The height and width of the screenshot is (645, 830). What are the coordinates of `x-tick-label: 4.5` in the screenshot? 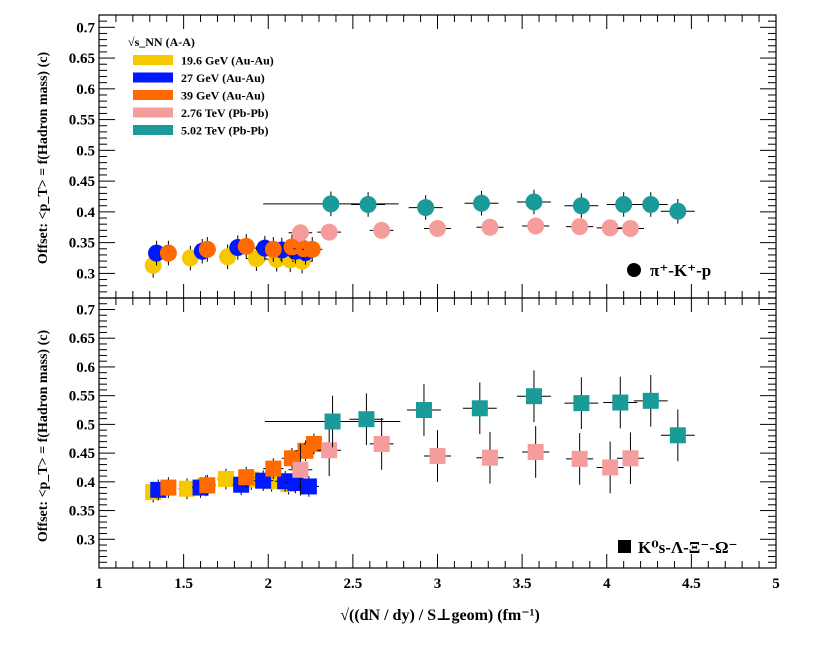 It's located at (691, 584).